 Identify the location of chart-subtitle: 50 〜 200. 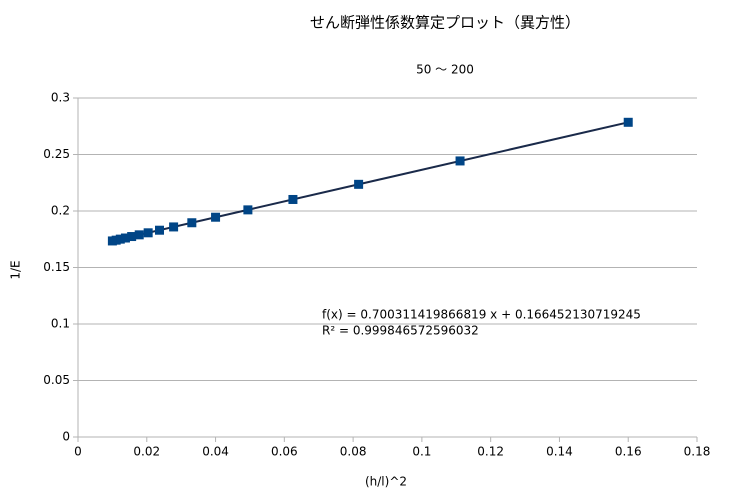
(445, 70).